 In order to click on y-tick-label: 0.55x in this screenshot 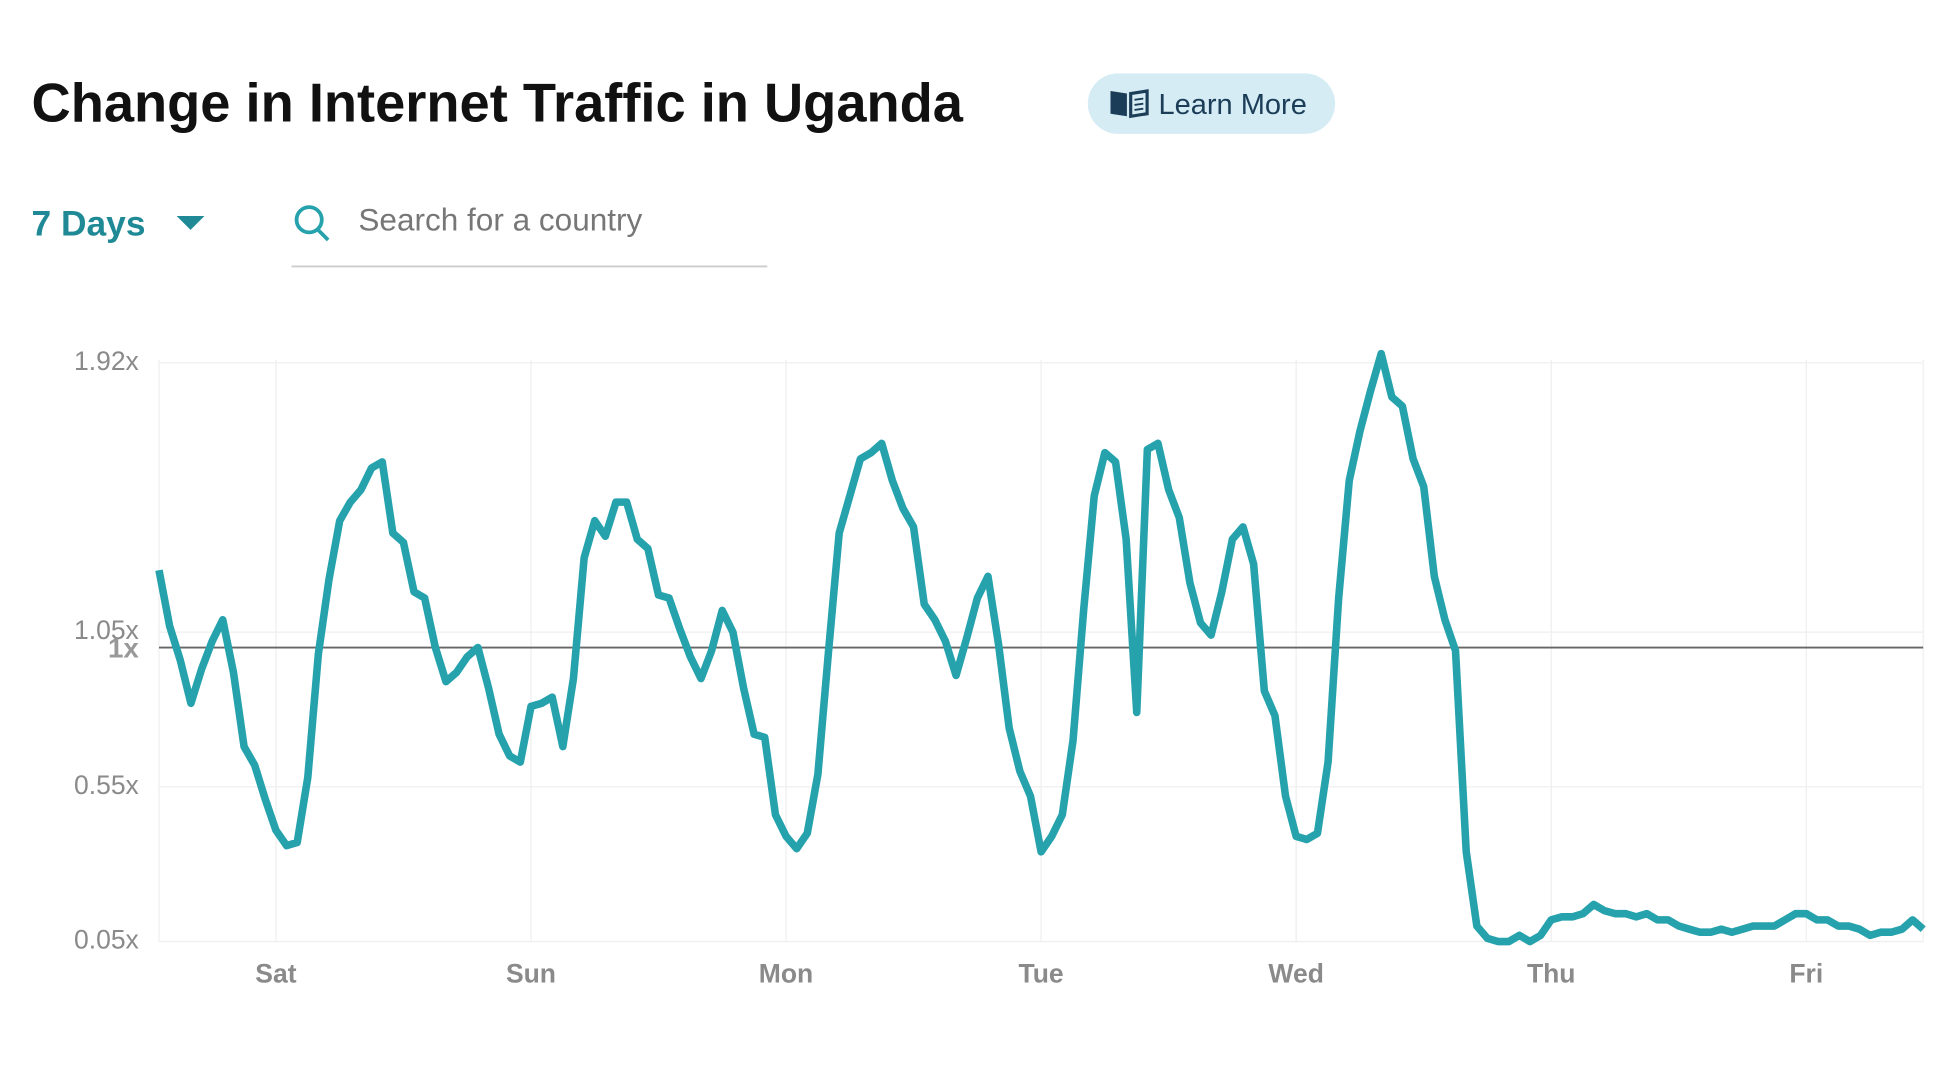, I will do `click(106, 785)`.